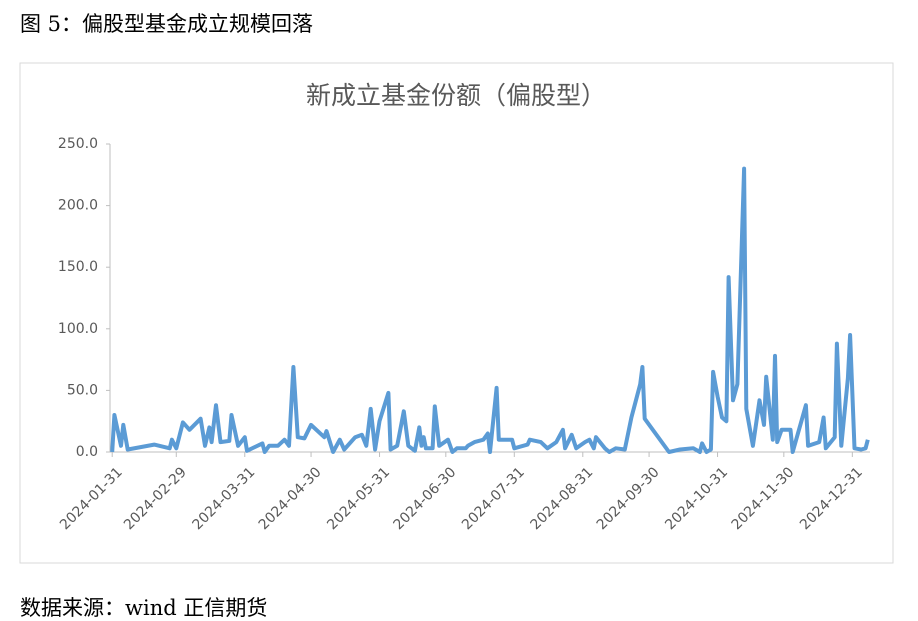  Describe the element at coordinates (82, 390) in the screenshot. I see `y-tick-label: 50.0` at that location.